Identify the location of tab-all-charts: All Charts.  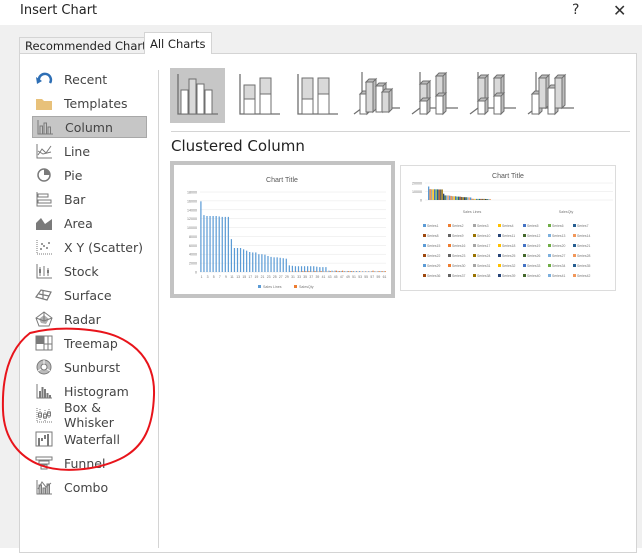
(178, 43).